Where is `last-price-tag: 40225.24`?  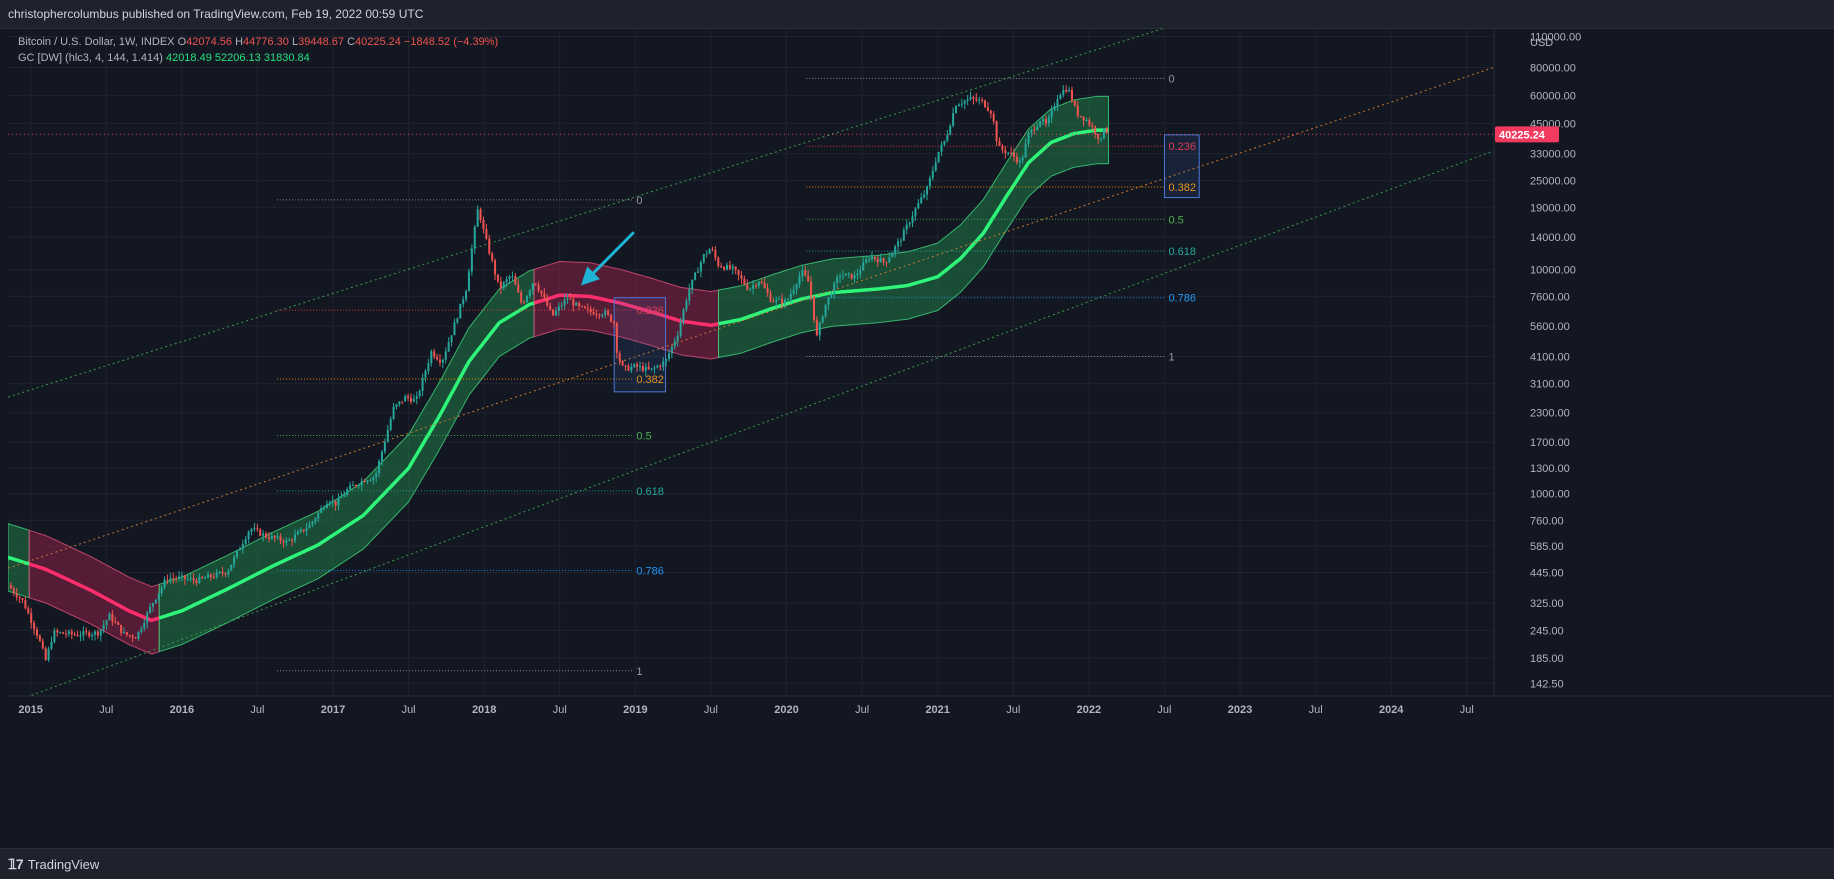 last-price-tag: 40225.24 is located at coordinates (1527, 134).